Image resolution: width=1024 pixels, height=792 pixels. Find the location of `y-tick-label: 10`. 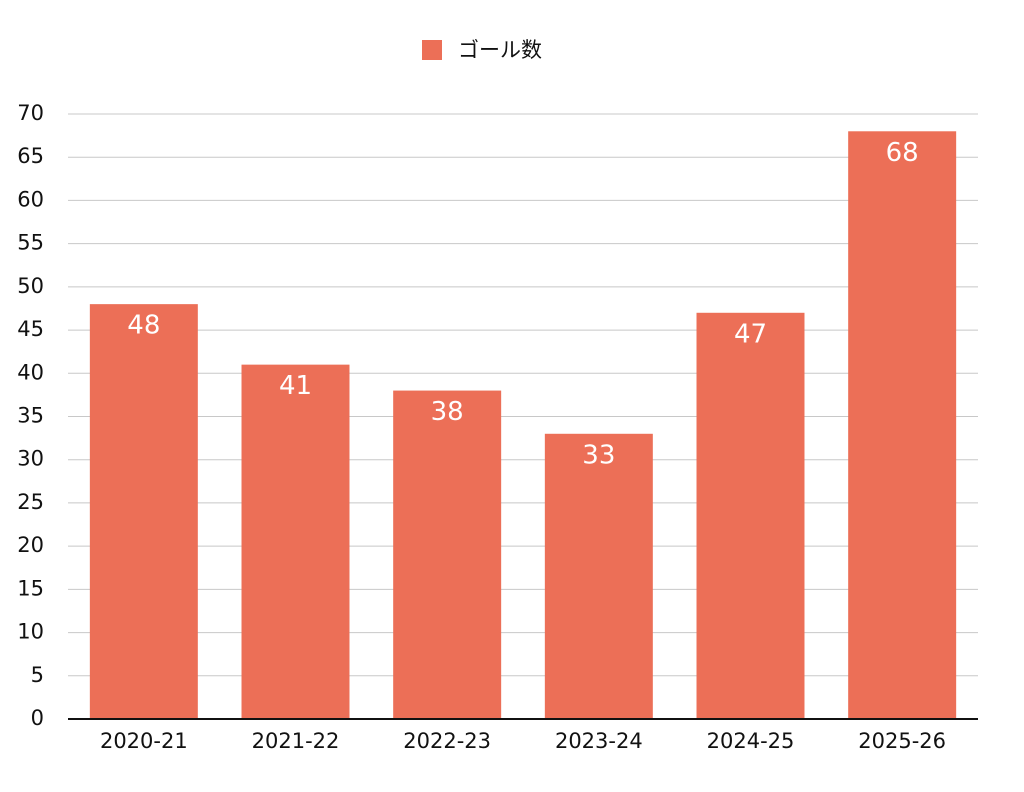

y-tick-label: 10 is located at coordinates (30, 632).